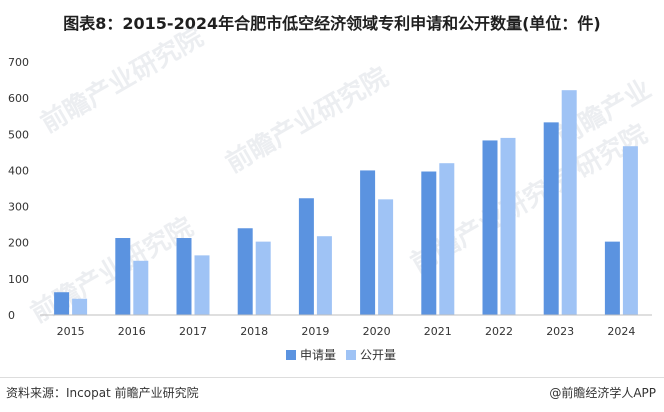 The height and width of the screenshot is (412, 664). What do you see at coordinates (569, 202) in the screenshot?
I see `bar-publish-2023` at bounding box center [569, 202].